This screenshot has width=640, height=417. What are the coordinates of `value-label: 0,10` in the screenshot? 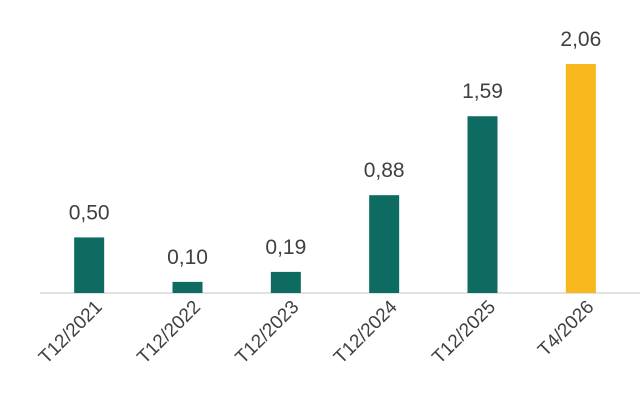 It's located at (187, 257).